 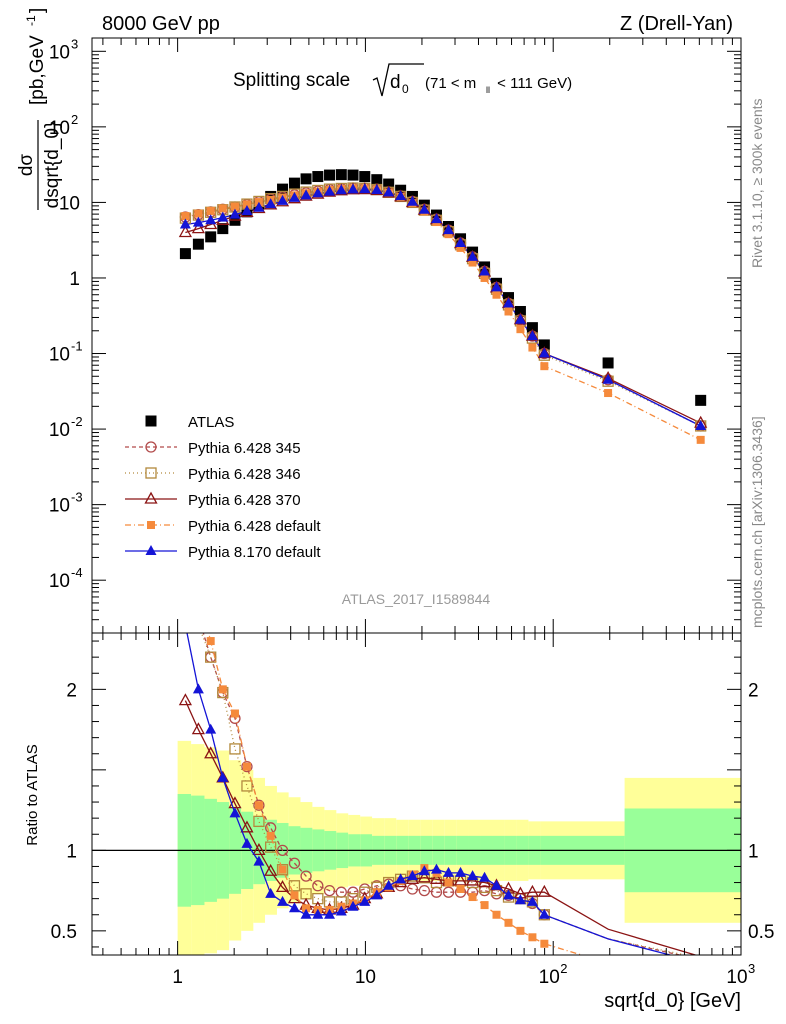 I want to click on ratio-y-tick-label-right: 1, so click(x=753, y=851).